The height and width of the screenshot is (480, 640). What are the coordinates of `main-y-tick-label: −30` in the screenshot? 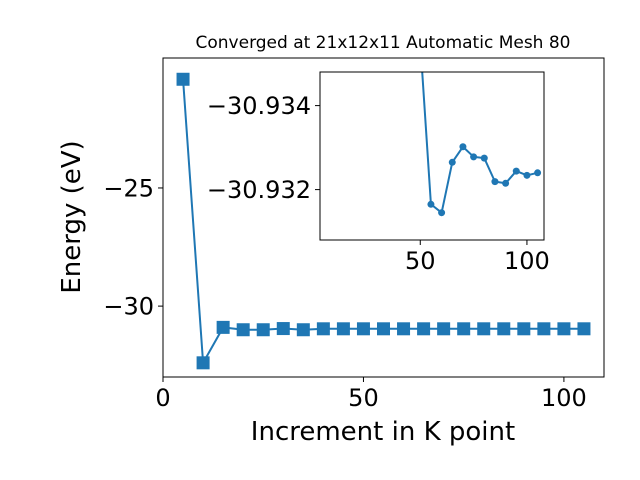 It's located at (128, 307).